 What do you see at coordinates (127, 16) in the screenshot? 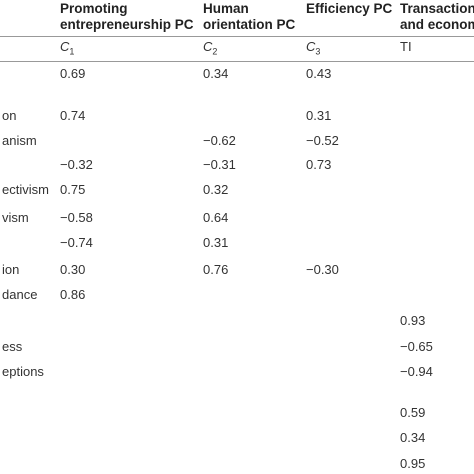
I see `column-header: Promoting entrepreneurship PC` at bounding box center [127, 16].